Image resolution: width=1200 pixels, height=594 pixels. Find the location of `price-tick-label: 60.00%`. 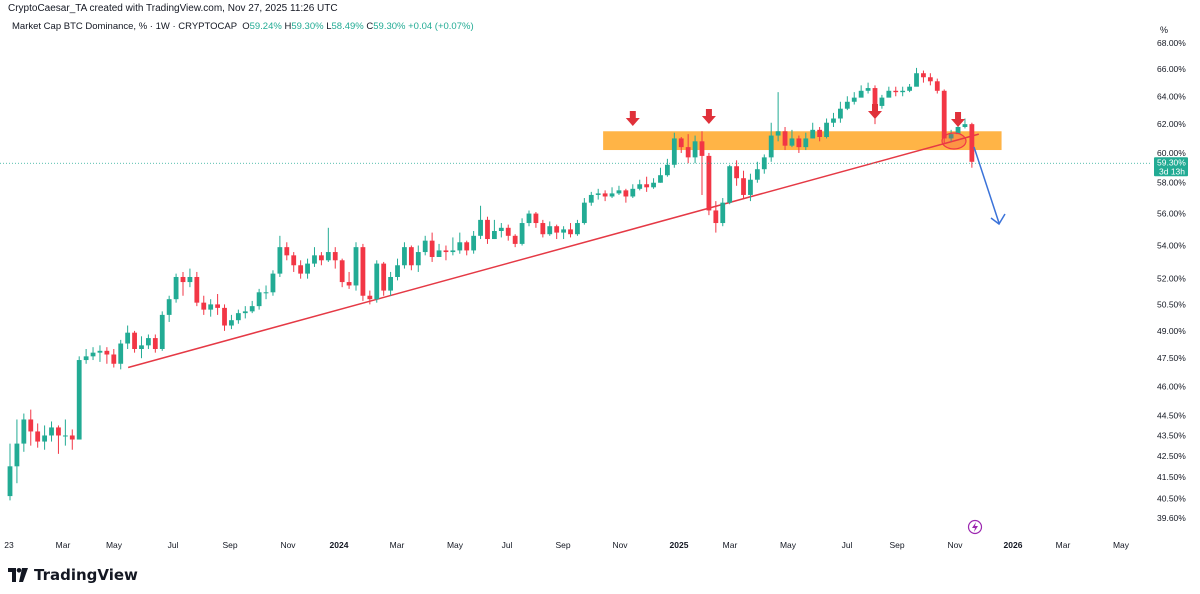

price-tick-label: 60.00% is located at coordinates (1171, 153).